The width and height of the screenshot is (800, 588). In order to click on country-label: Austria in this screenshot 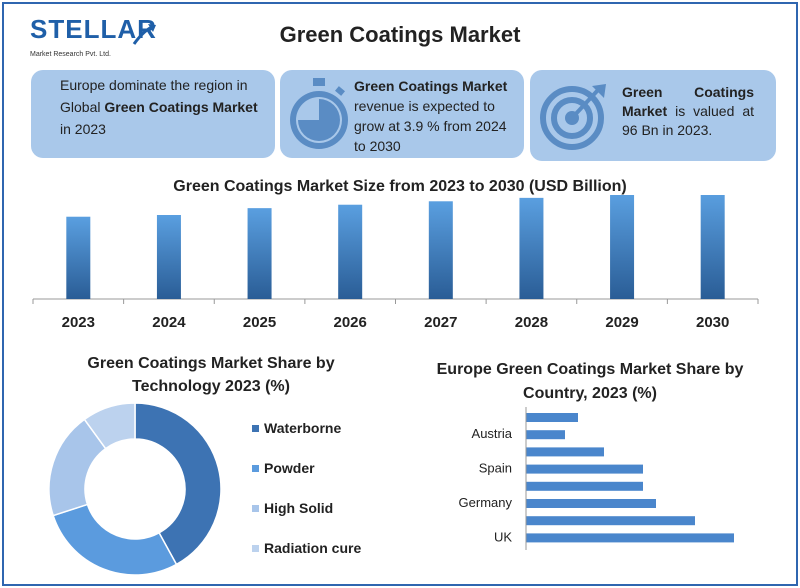, I will do `click(492, 433)`.